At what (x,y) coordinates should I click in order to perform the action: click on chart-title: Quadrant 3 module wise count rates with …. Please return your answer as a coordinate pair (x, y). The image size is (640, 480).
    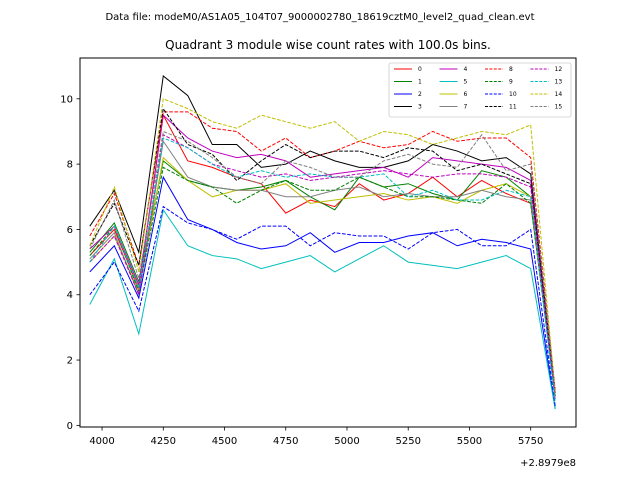
    Looking at the image, I should click on (328, 45).